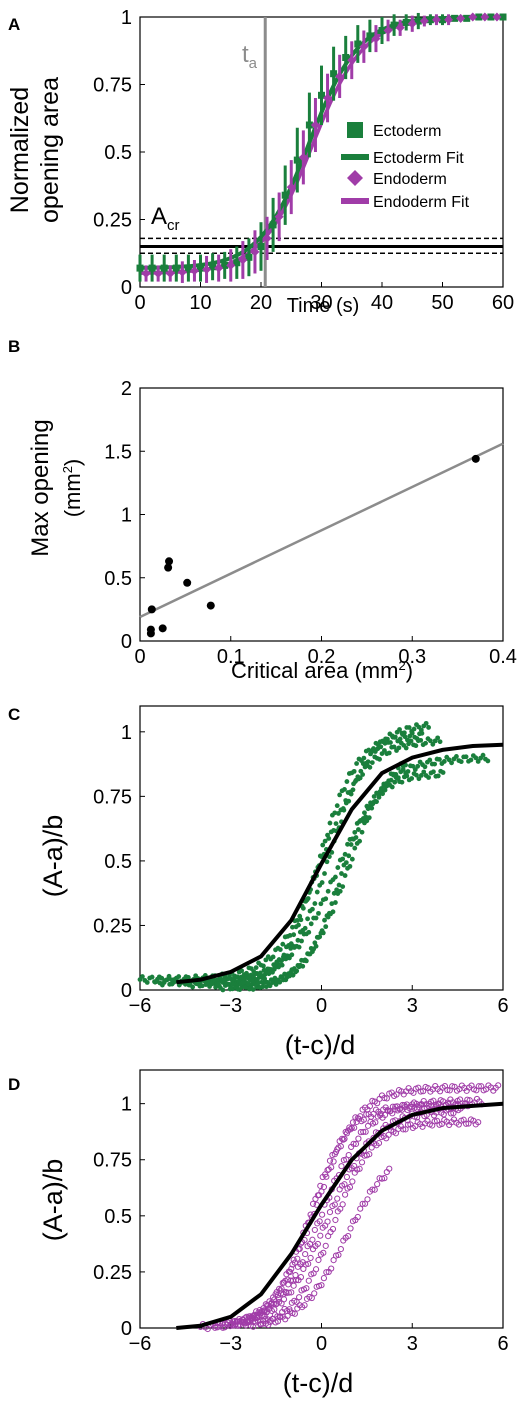 The image size is (519, 1402). Describe the element at coordinates (126, 1329) in the screenshot. I see `panel-d|3-ytick-label: 0` at that location.